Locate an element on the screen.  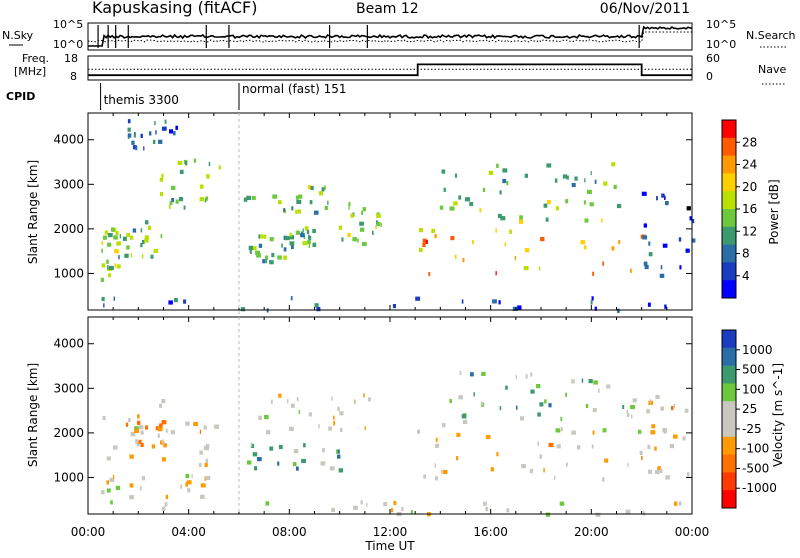
nsearch-tick-high: 10^5 is located at coordinates (721, 24).